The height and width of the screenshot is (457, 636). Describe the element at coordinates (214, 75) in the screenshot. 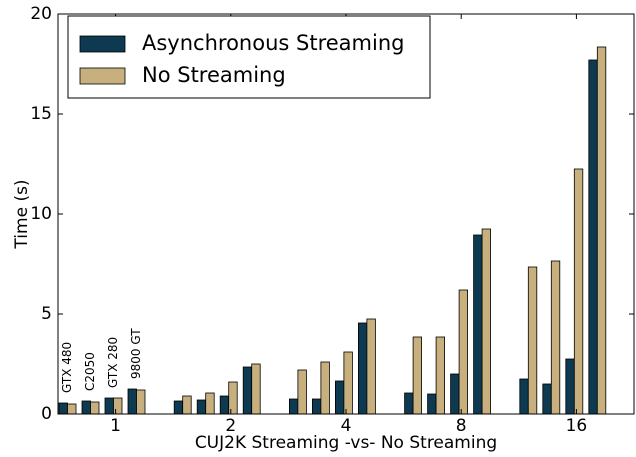

I see `legend-label: No Streaming` at that location.